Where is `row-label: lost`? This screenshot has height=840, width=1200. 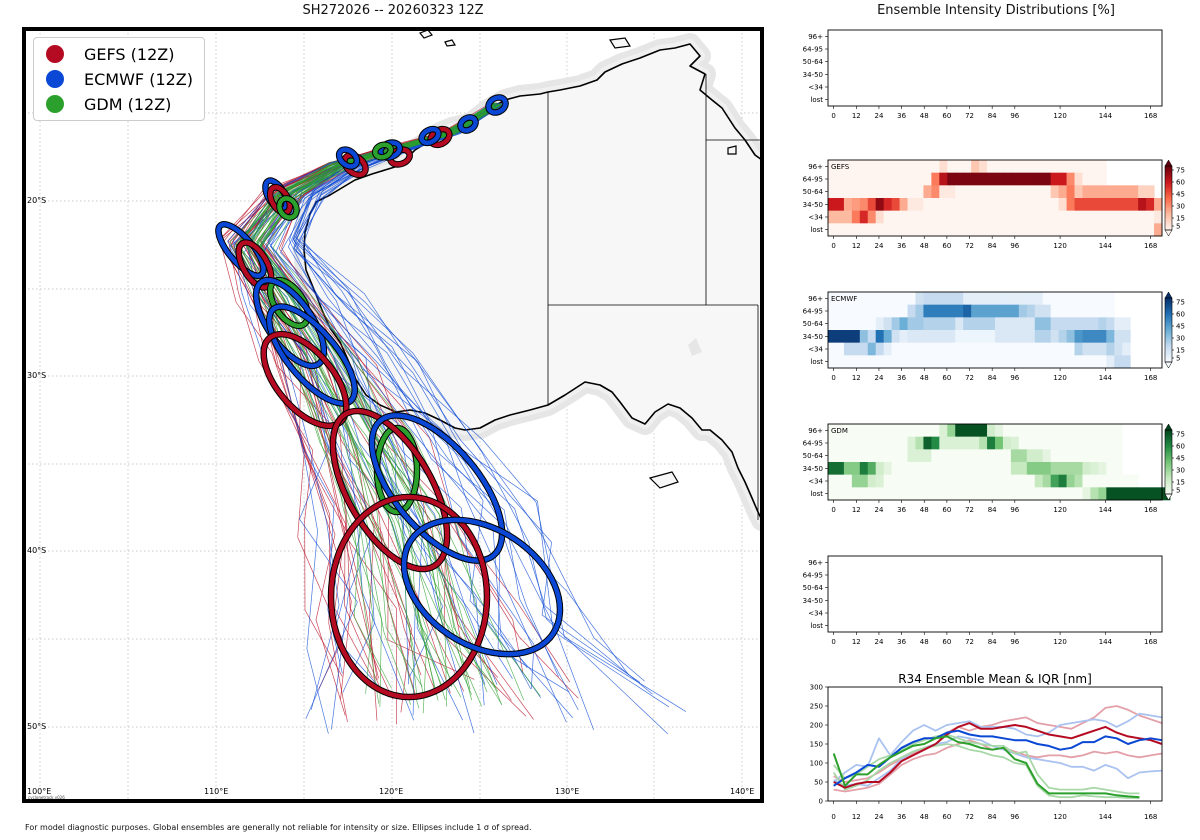 row-label: lost is located at coordinates (816, 100).